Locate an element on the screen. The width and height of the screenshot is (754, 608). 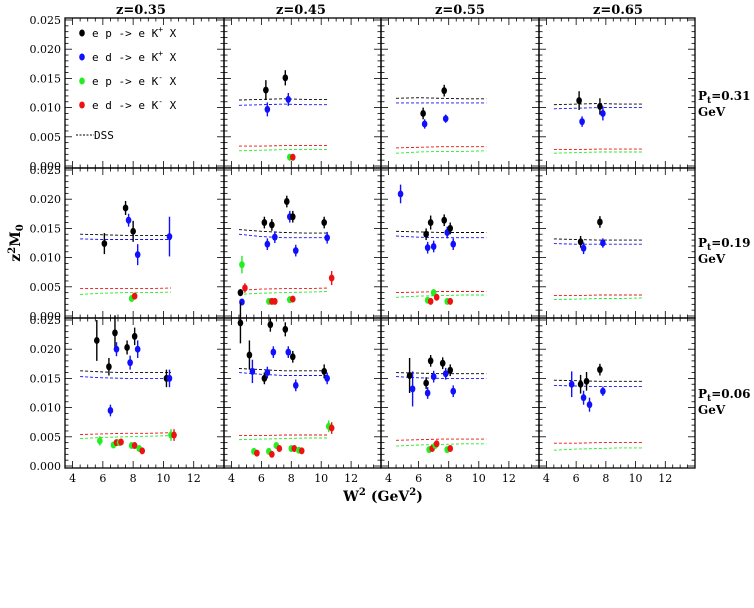
panel-r0-c1 is located at coordinates (302, 93).